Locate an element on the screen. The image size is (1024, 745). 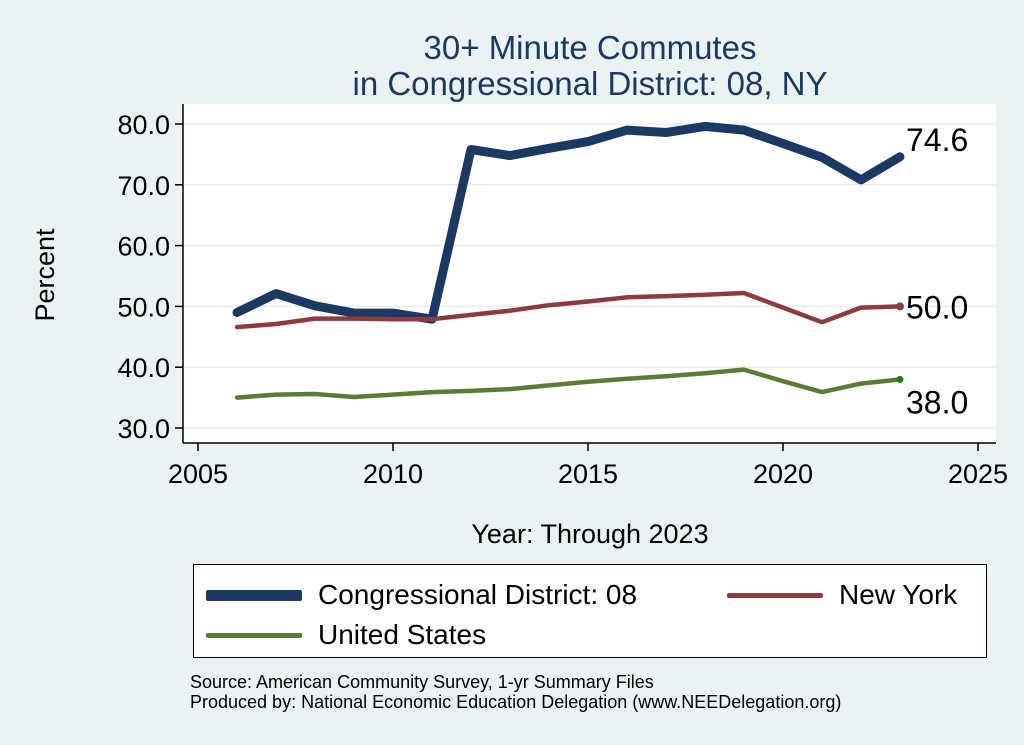
x-tick-label: 2015 is located at coordinates (588, 474).